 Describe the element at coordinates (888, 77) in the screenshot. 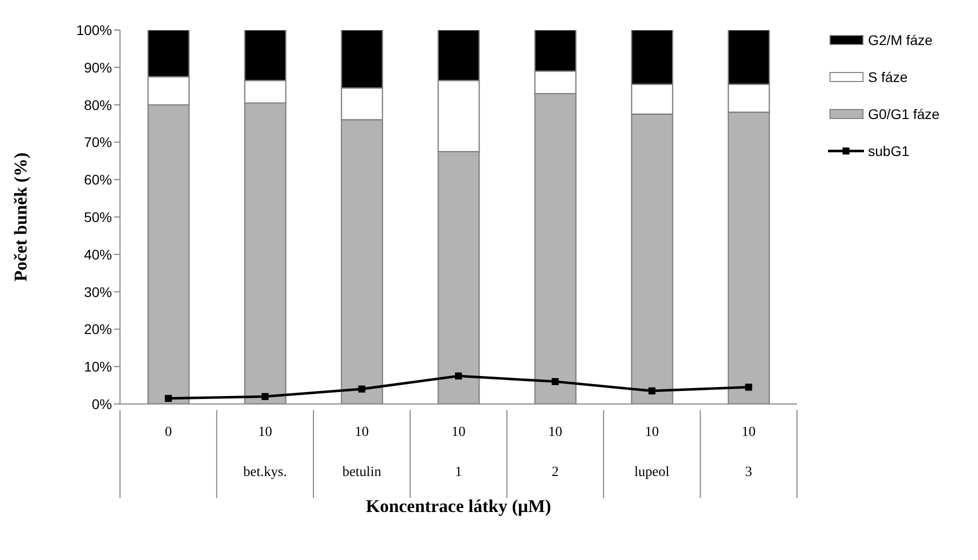

I see `legend-label: S fáze` at that location.